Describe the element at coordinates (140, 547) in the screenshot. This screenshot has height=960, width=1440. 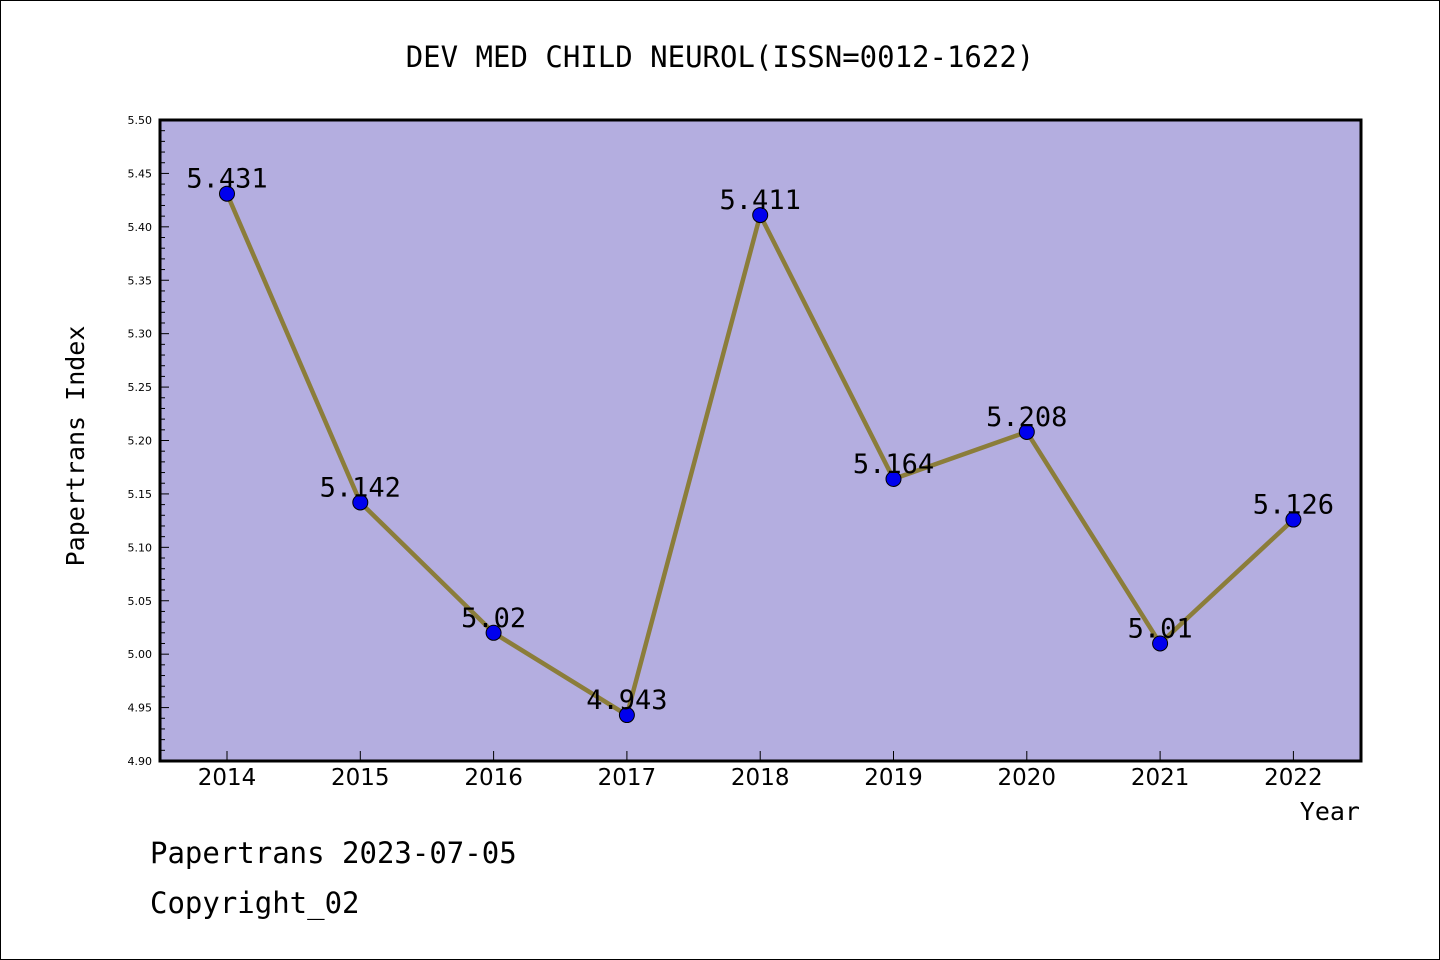
I see `y-tick-label: 5.10` at that location.